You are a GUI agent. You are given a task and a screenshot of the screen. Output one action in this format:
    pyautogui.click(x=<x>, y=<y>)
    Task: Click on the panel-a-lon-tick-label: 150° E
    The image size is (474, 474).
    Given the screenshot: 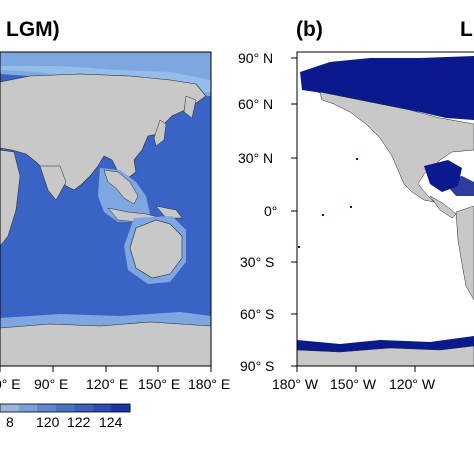 What is the action you would take?
    pyautogui.click(x=159, y=384)
    